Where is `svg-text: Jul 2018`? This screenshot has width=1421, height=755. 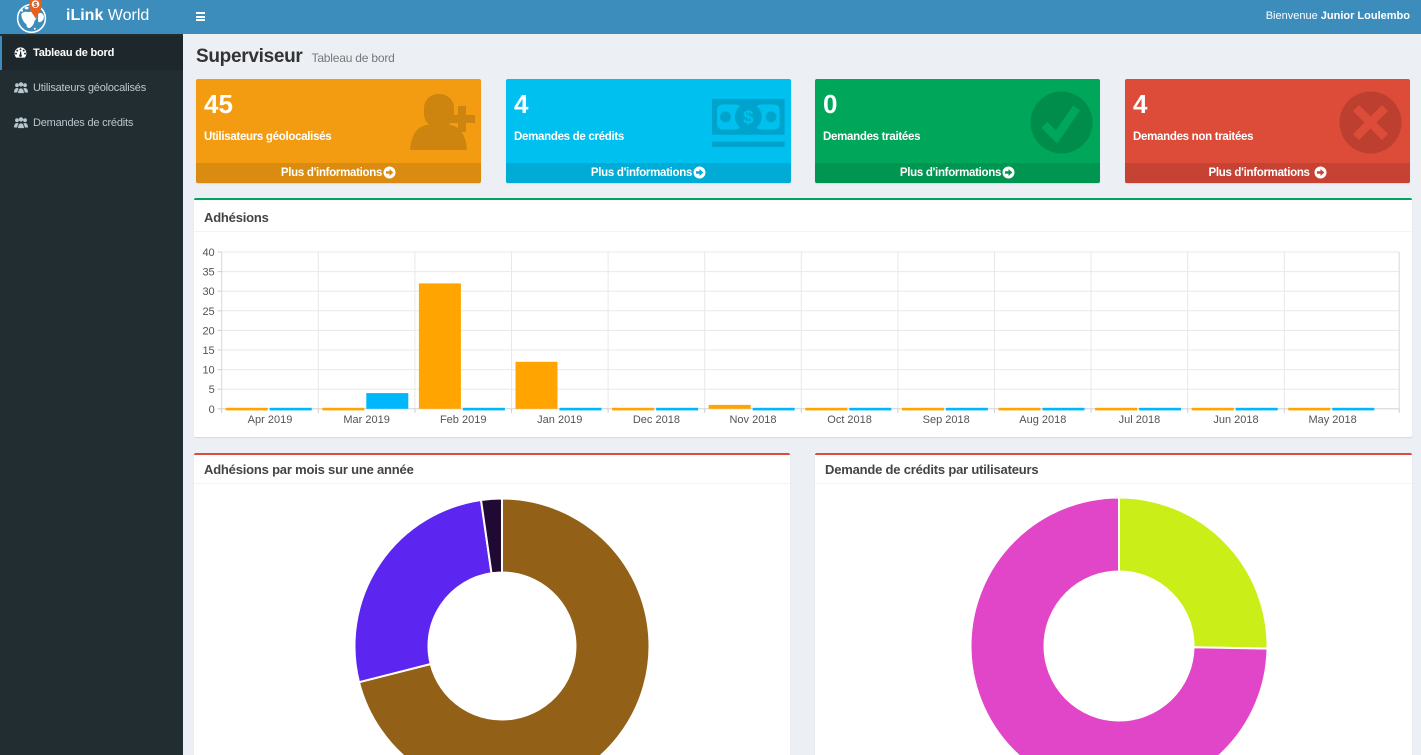 svg-text: Jul 2018 is located at coordinates (1140, 420).